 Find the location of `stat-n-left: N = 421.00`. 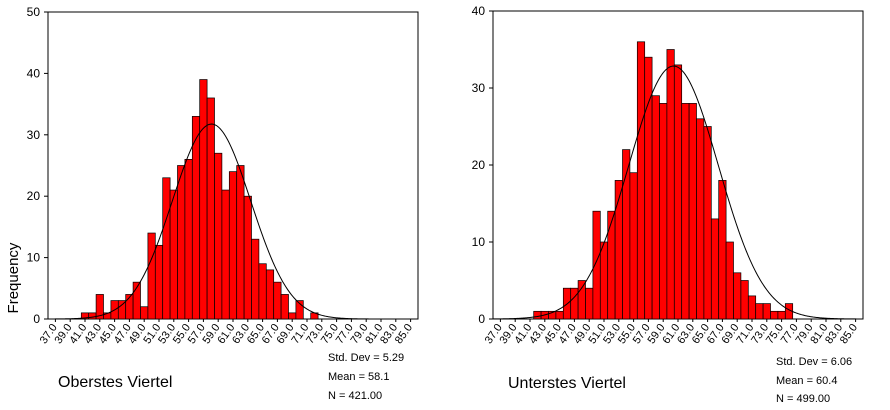

stat-n-left: N = 421.00 is located at coordinates (355, 396).